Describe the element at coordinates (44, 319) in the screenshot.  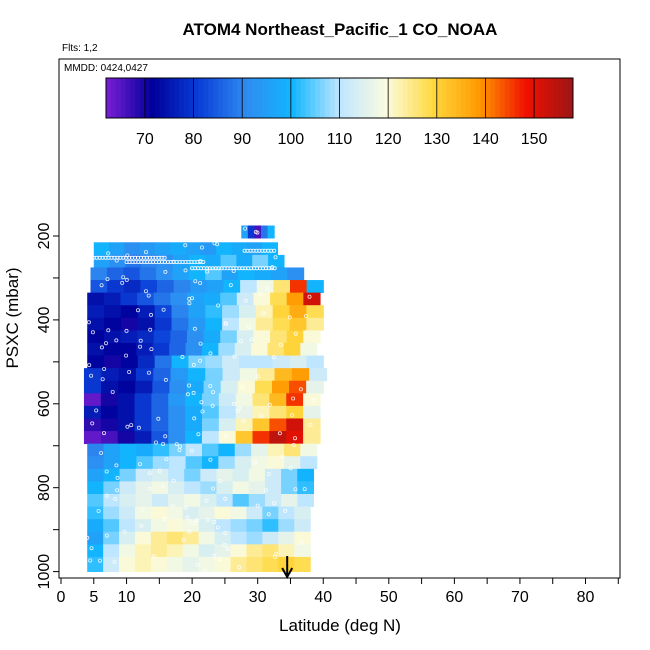
I see `y-tick-label: 400` at that location.